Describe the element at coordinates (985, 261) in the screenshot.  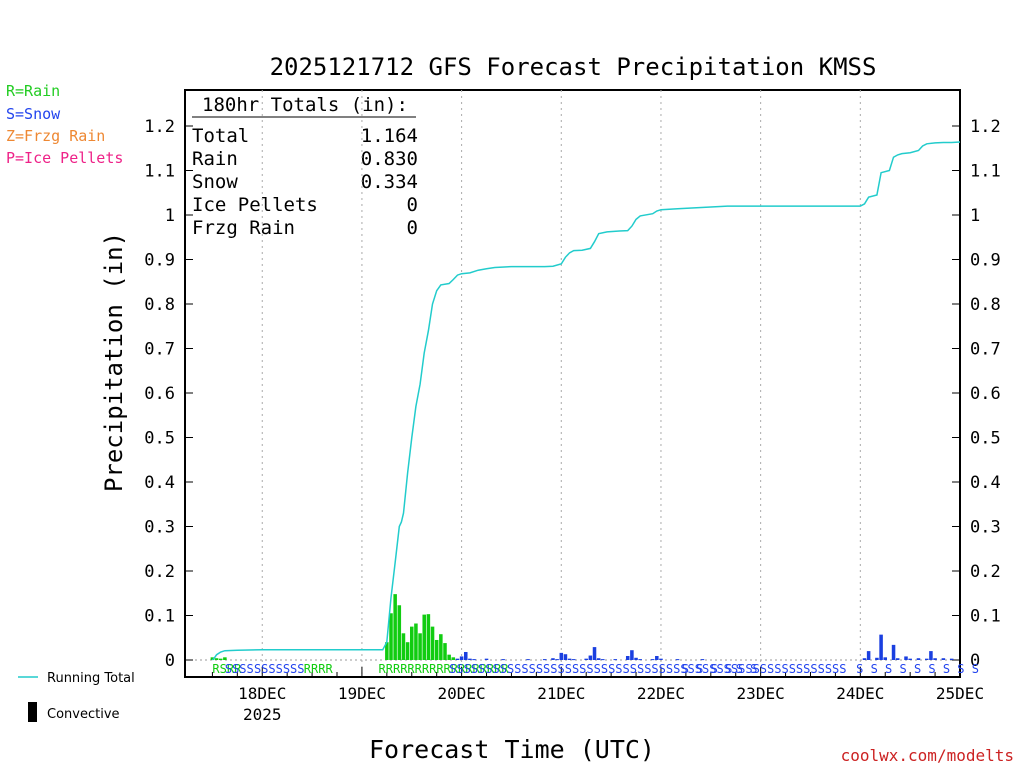
I see `y-tick-label-right: 0.9` at that location.